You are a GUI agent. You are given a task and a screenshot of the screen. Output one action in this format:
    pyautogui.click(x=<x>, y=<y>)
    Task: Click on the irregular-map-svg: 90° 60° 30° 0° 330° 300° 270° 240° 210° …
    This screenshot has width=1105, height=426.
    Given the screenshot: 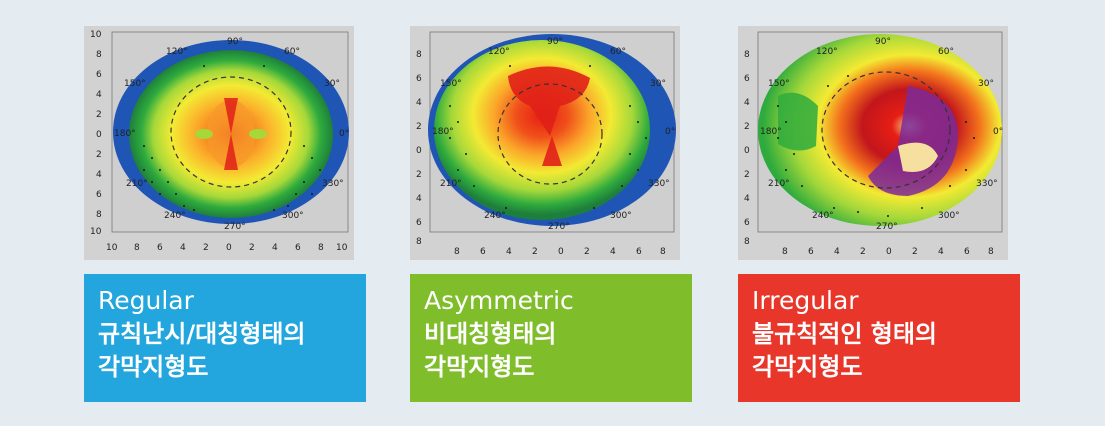 What is the action you would take?
    pyautogui.click(x=873, y=144)
    